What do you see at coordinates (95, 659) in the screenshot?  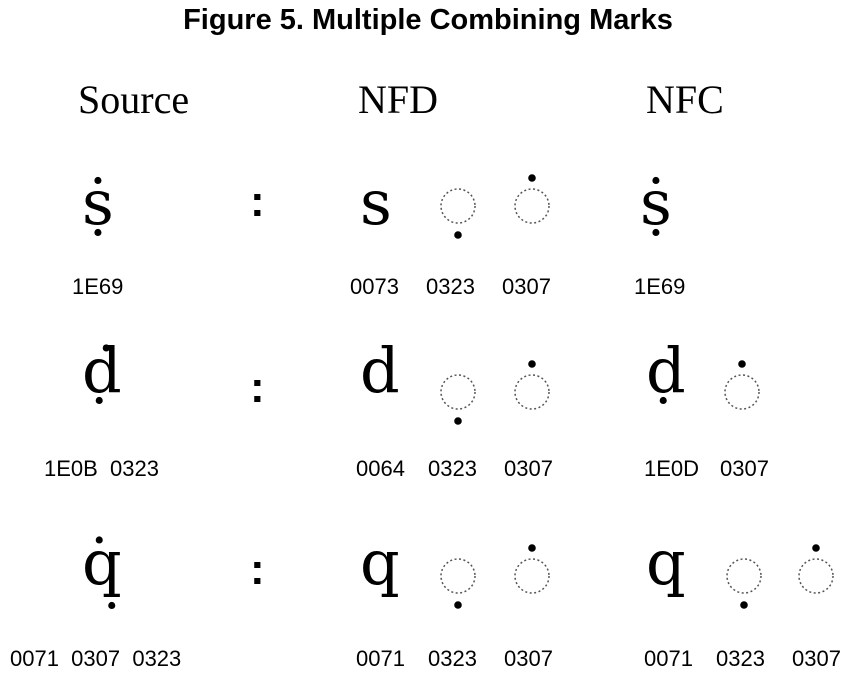 I see `source-codes-row3: 0071 0307 0323` at bounding box center [95, 659].